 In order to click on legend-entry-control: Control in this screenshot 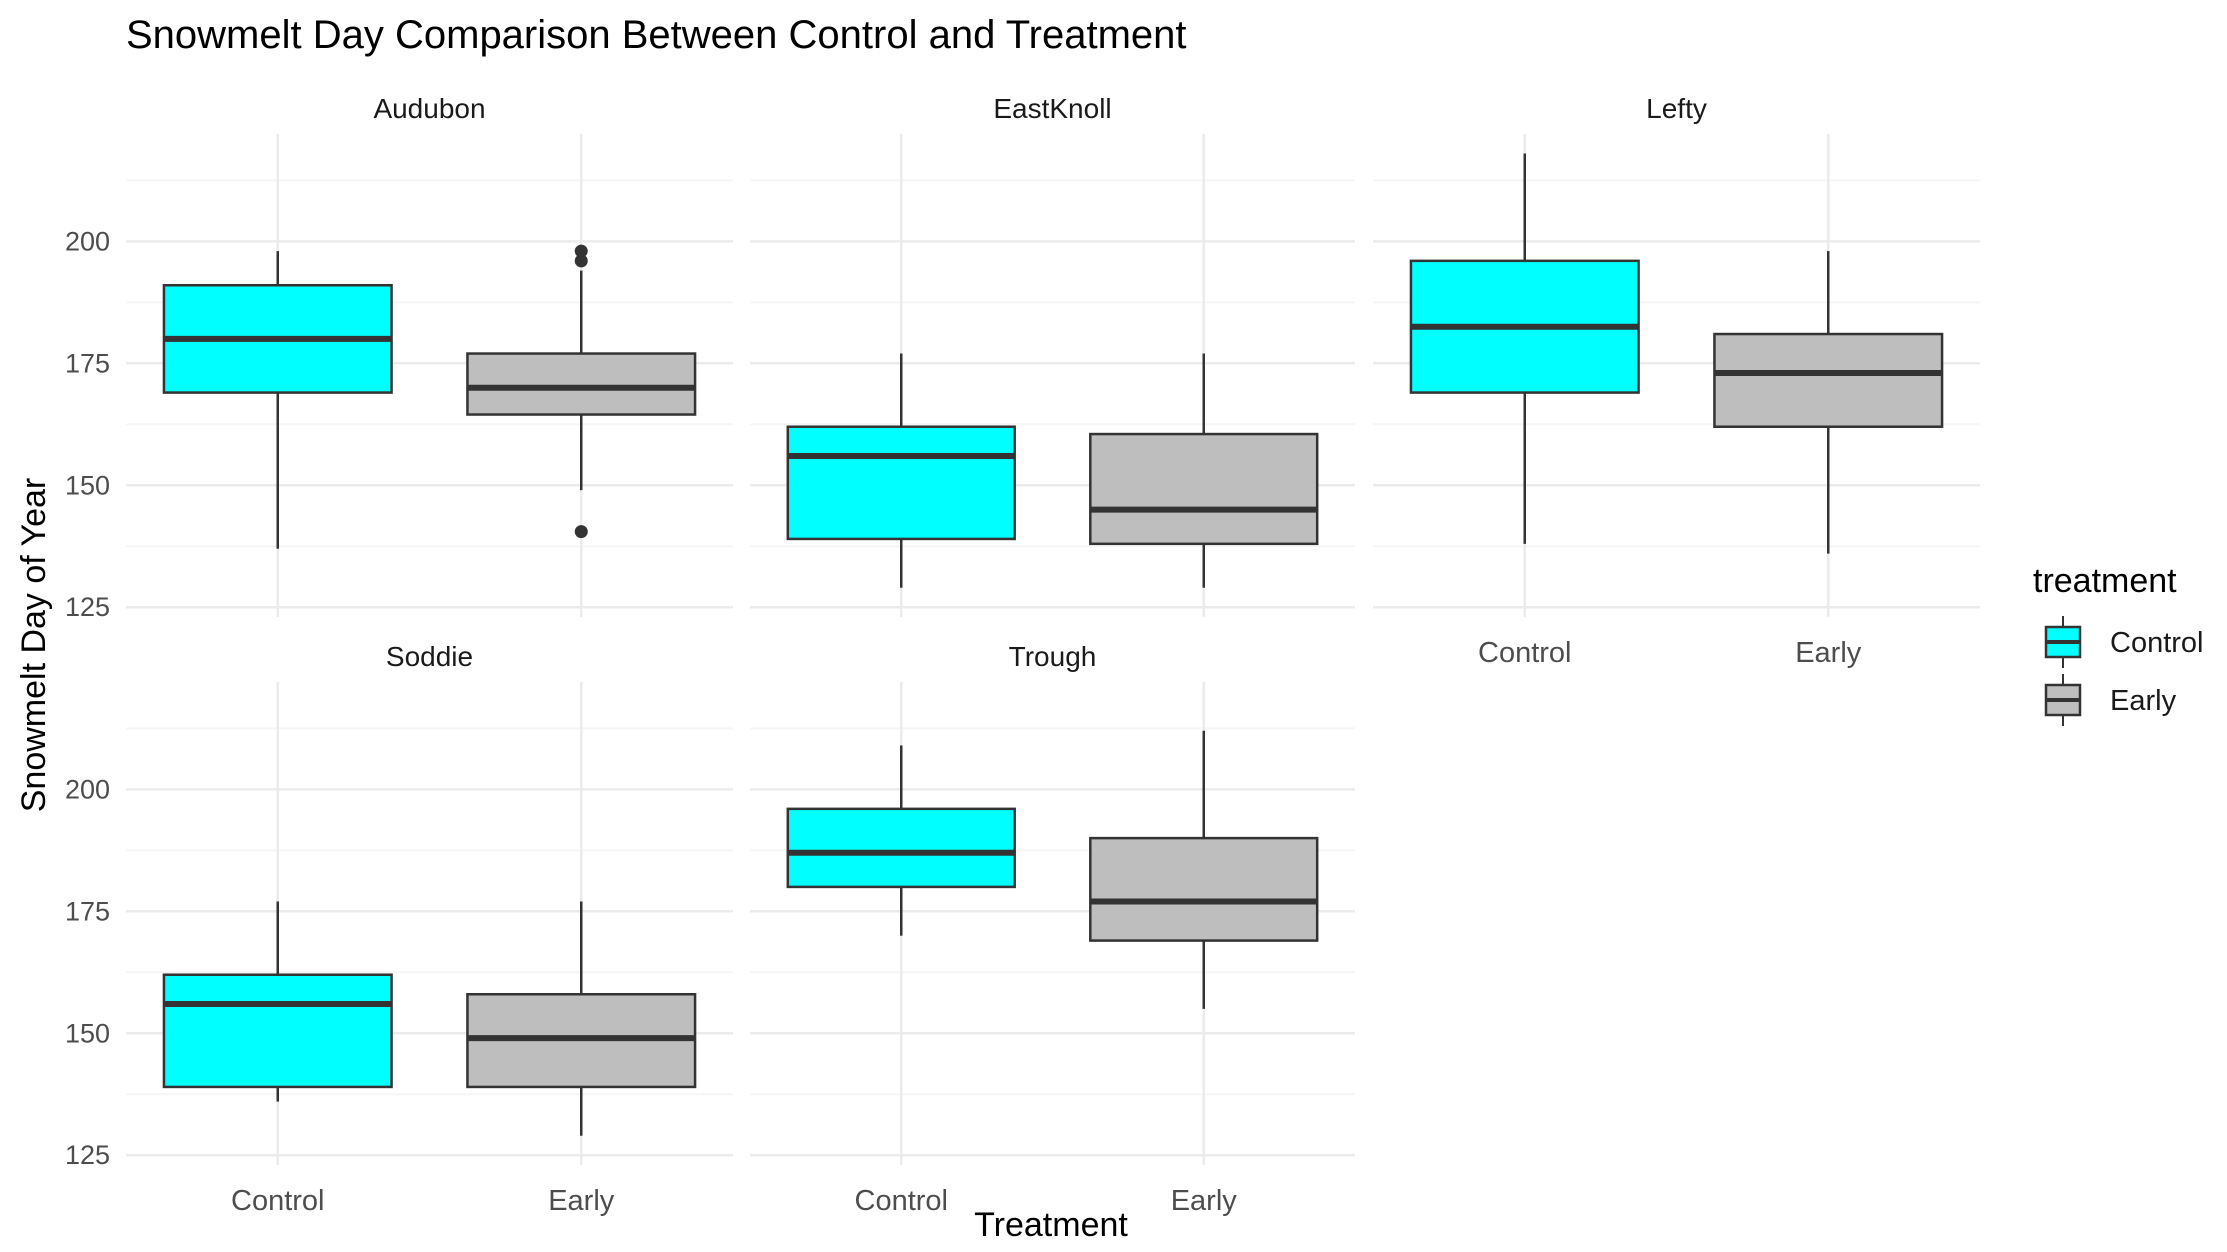, I will do `click(2124, 642)`.